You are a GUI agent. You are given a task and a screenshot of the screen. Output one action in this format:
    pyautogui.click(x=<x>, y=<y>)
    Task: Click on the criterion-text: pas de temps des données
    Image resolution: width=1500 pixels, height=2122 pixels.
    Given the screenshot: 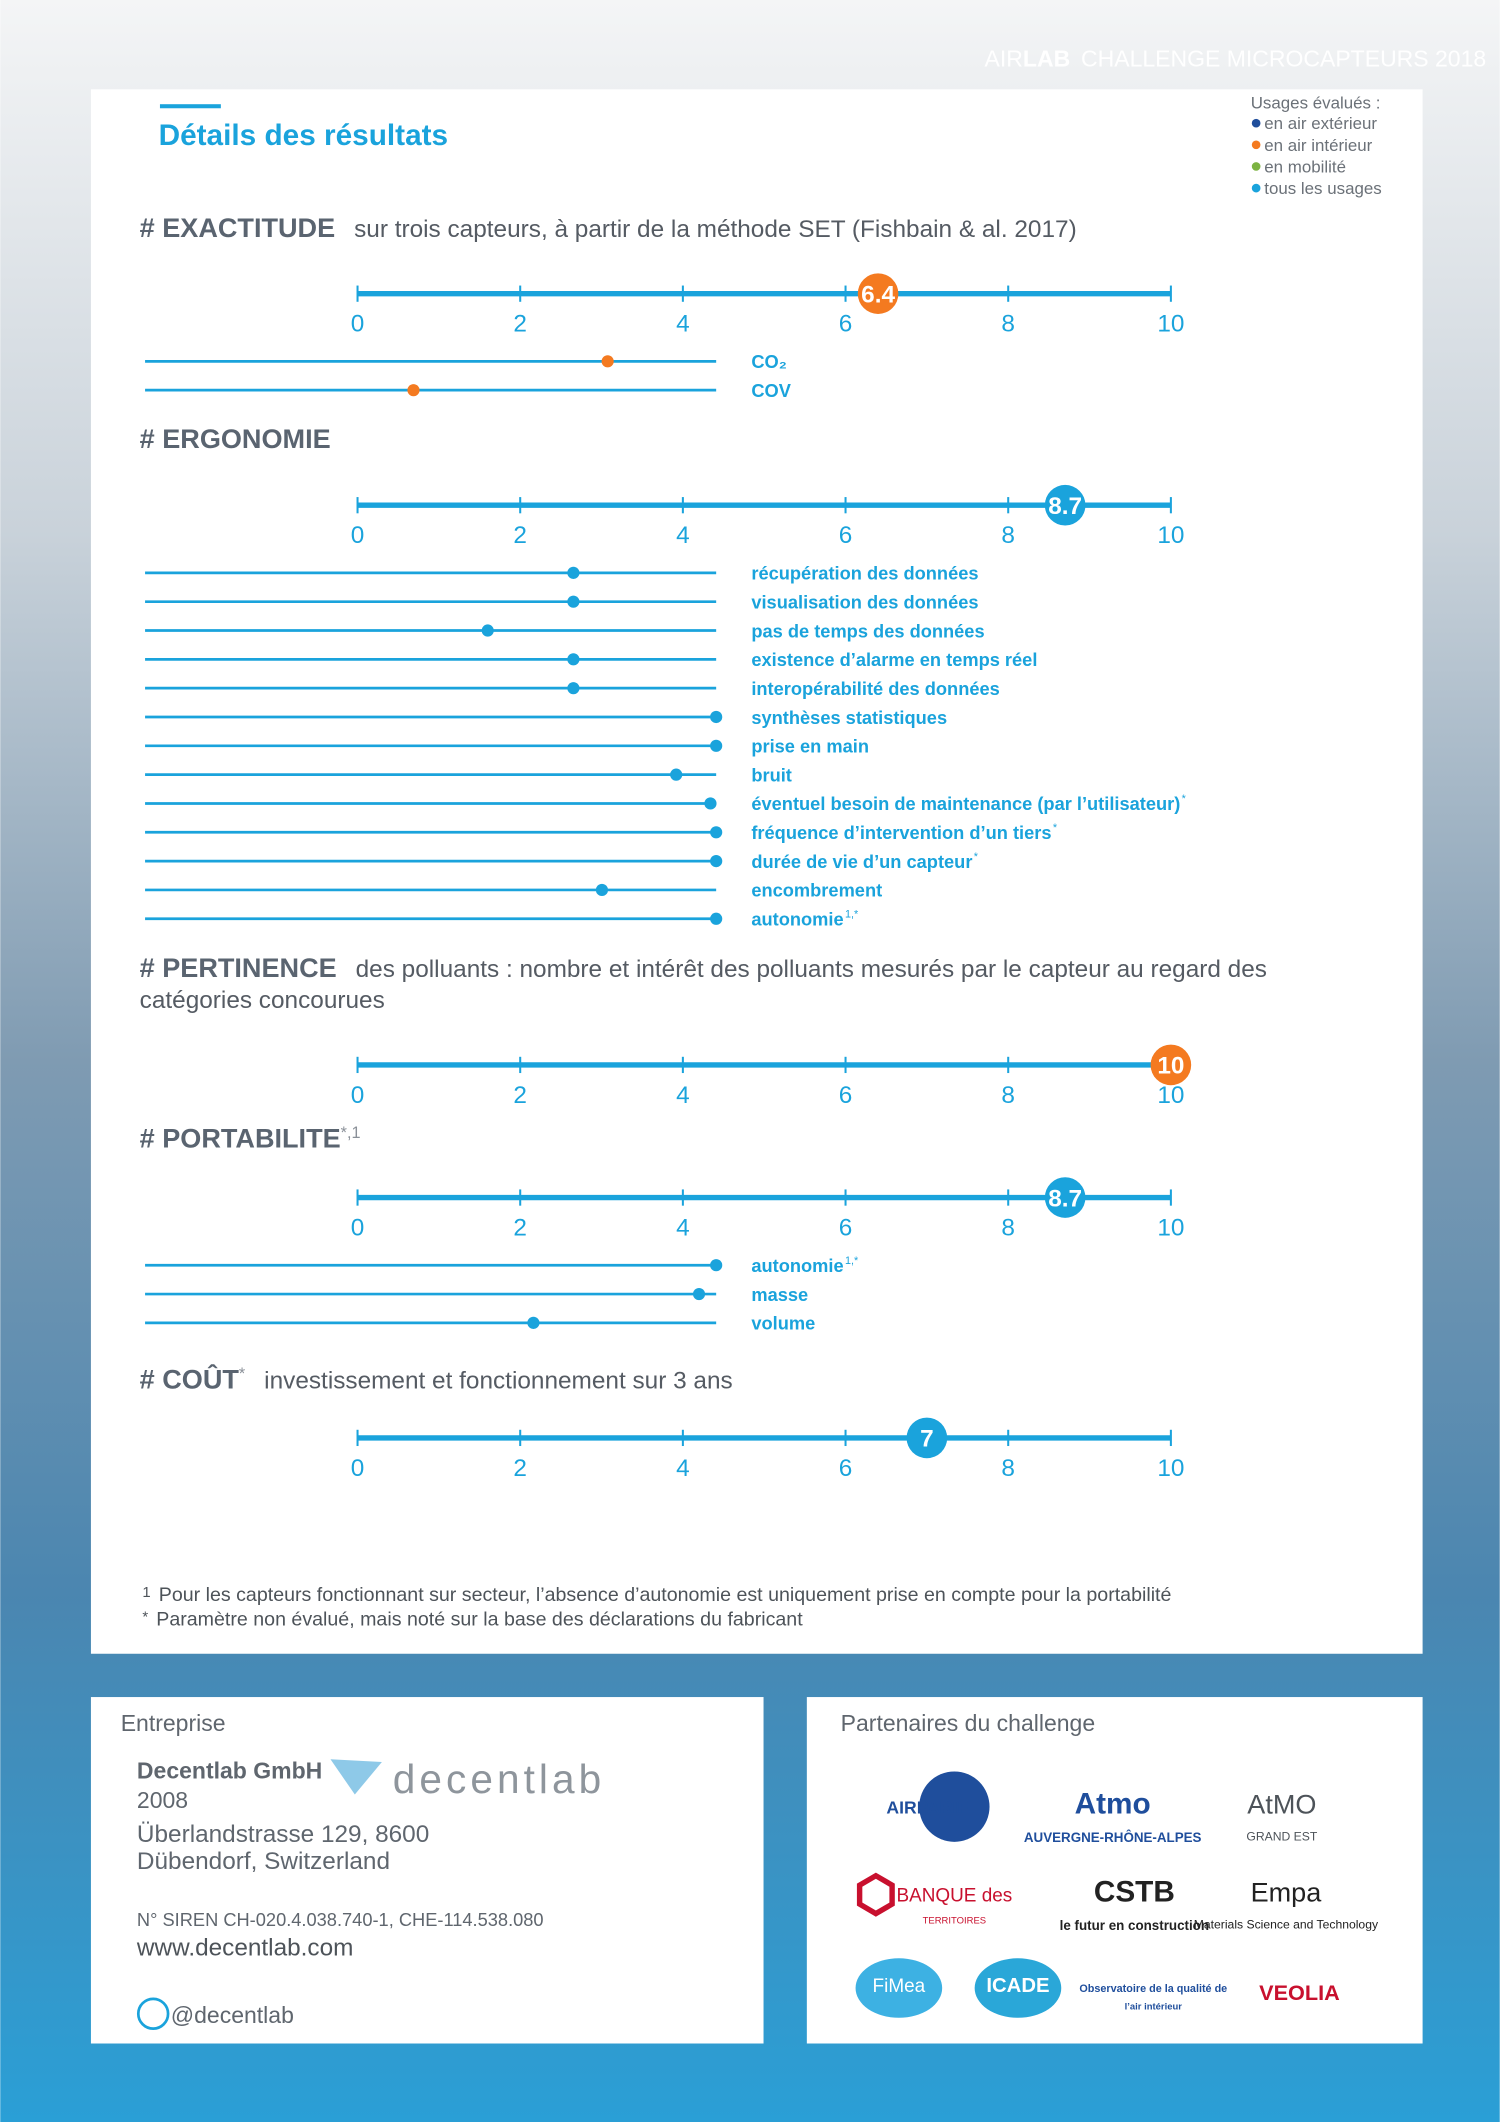 What is the action you would take?
    pyautogui.click(x=867, y=630)
    